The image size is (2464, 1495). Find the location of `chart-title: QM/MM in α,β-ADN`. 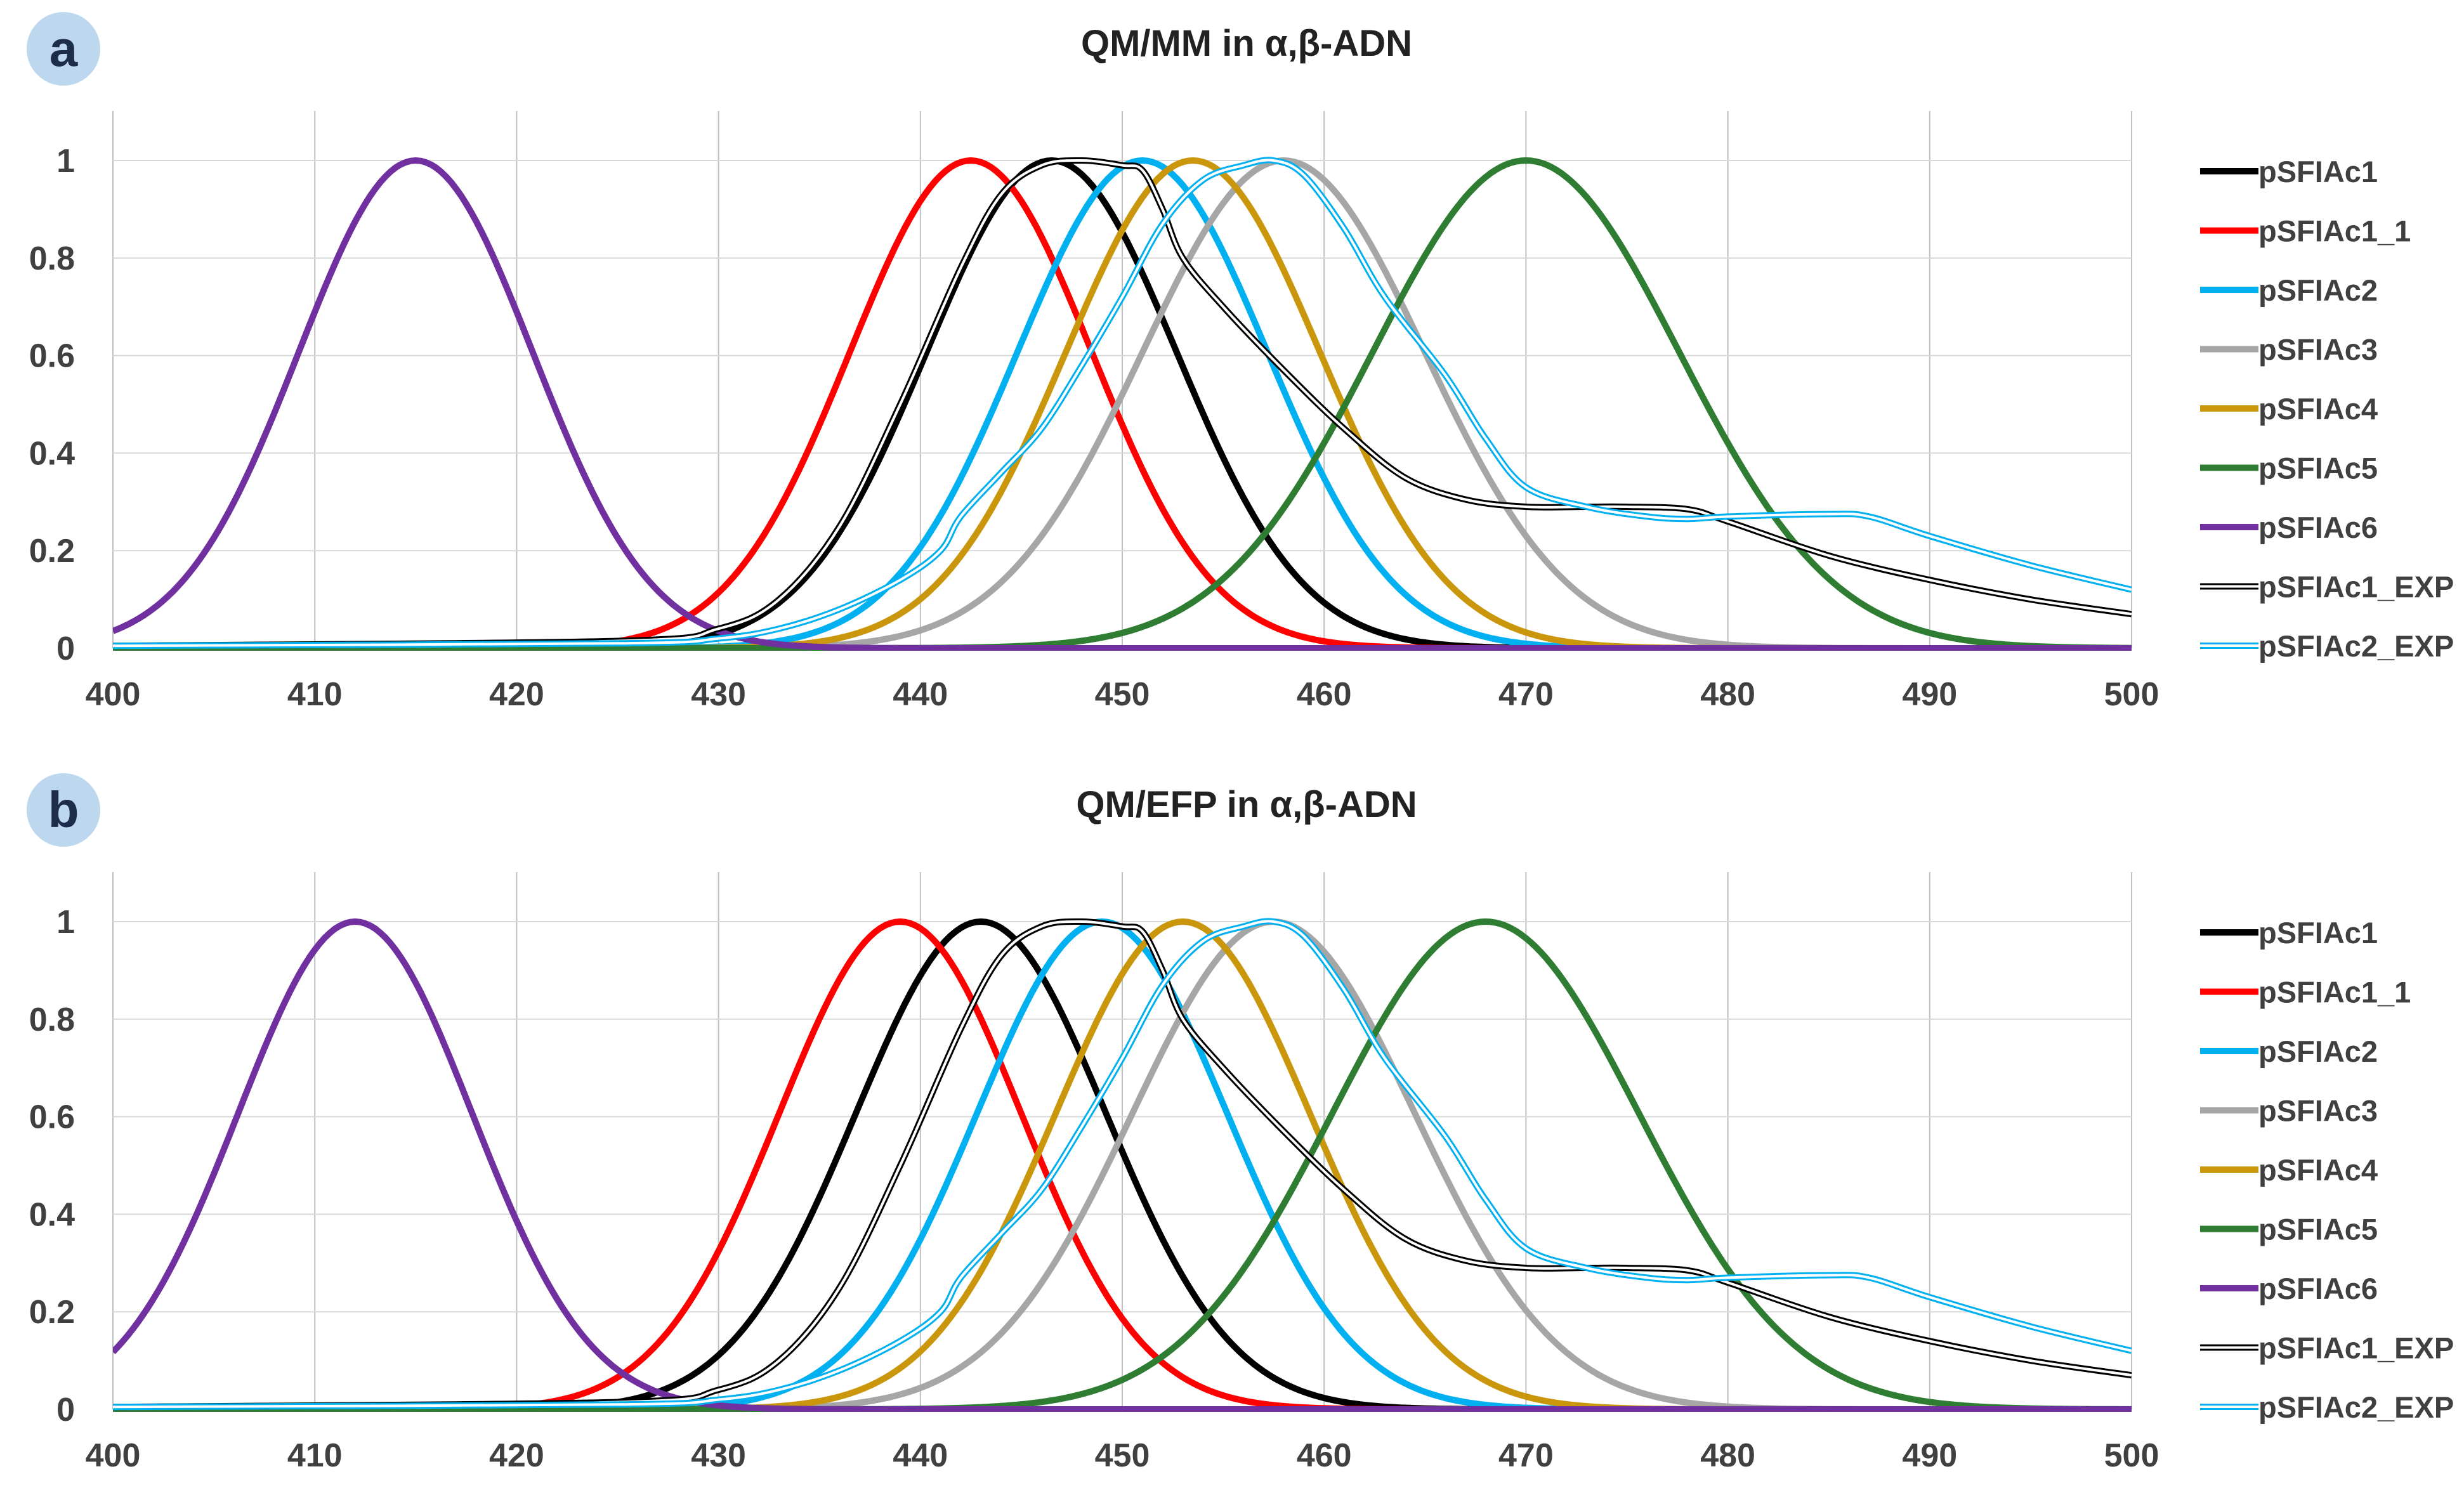

chart-title: QM/MM in α,β-ADN is located at coordinates (1246, 43).